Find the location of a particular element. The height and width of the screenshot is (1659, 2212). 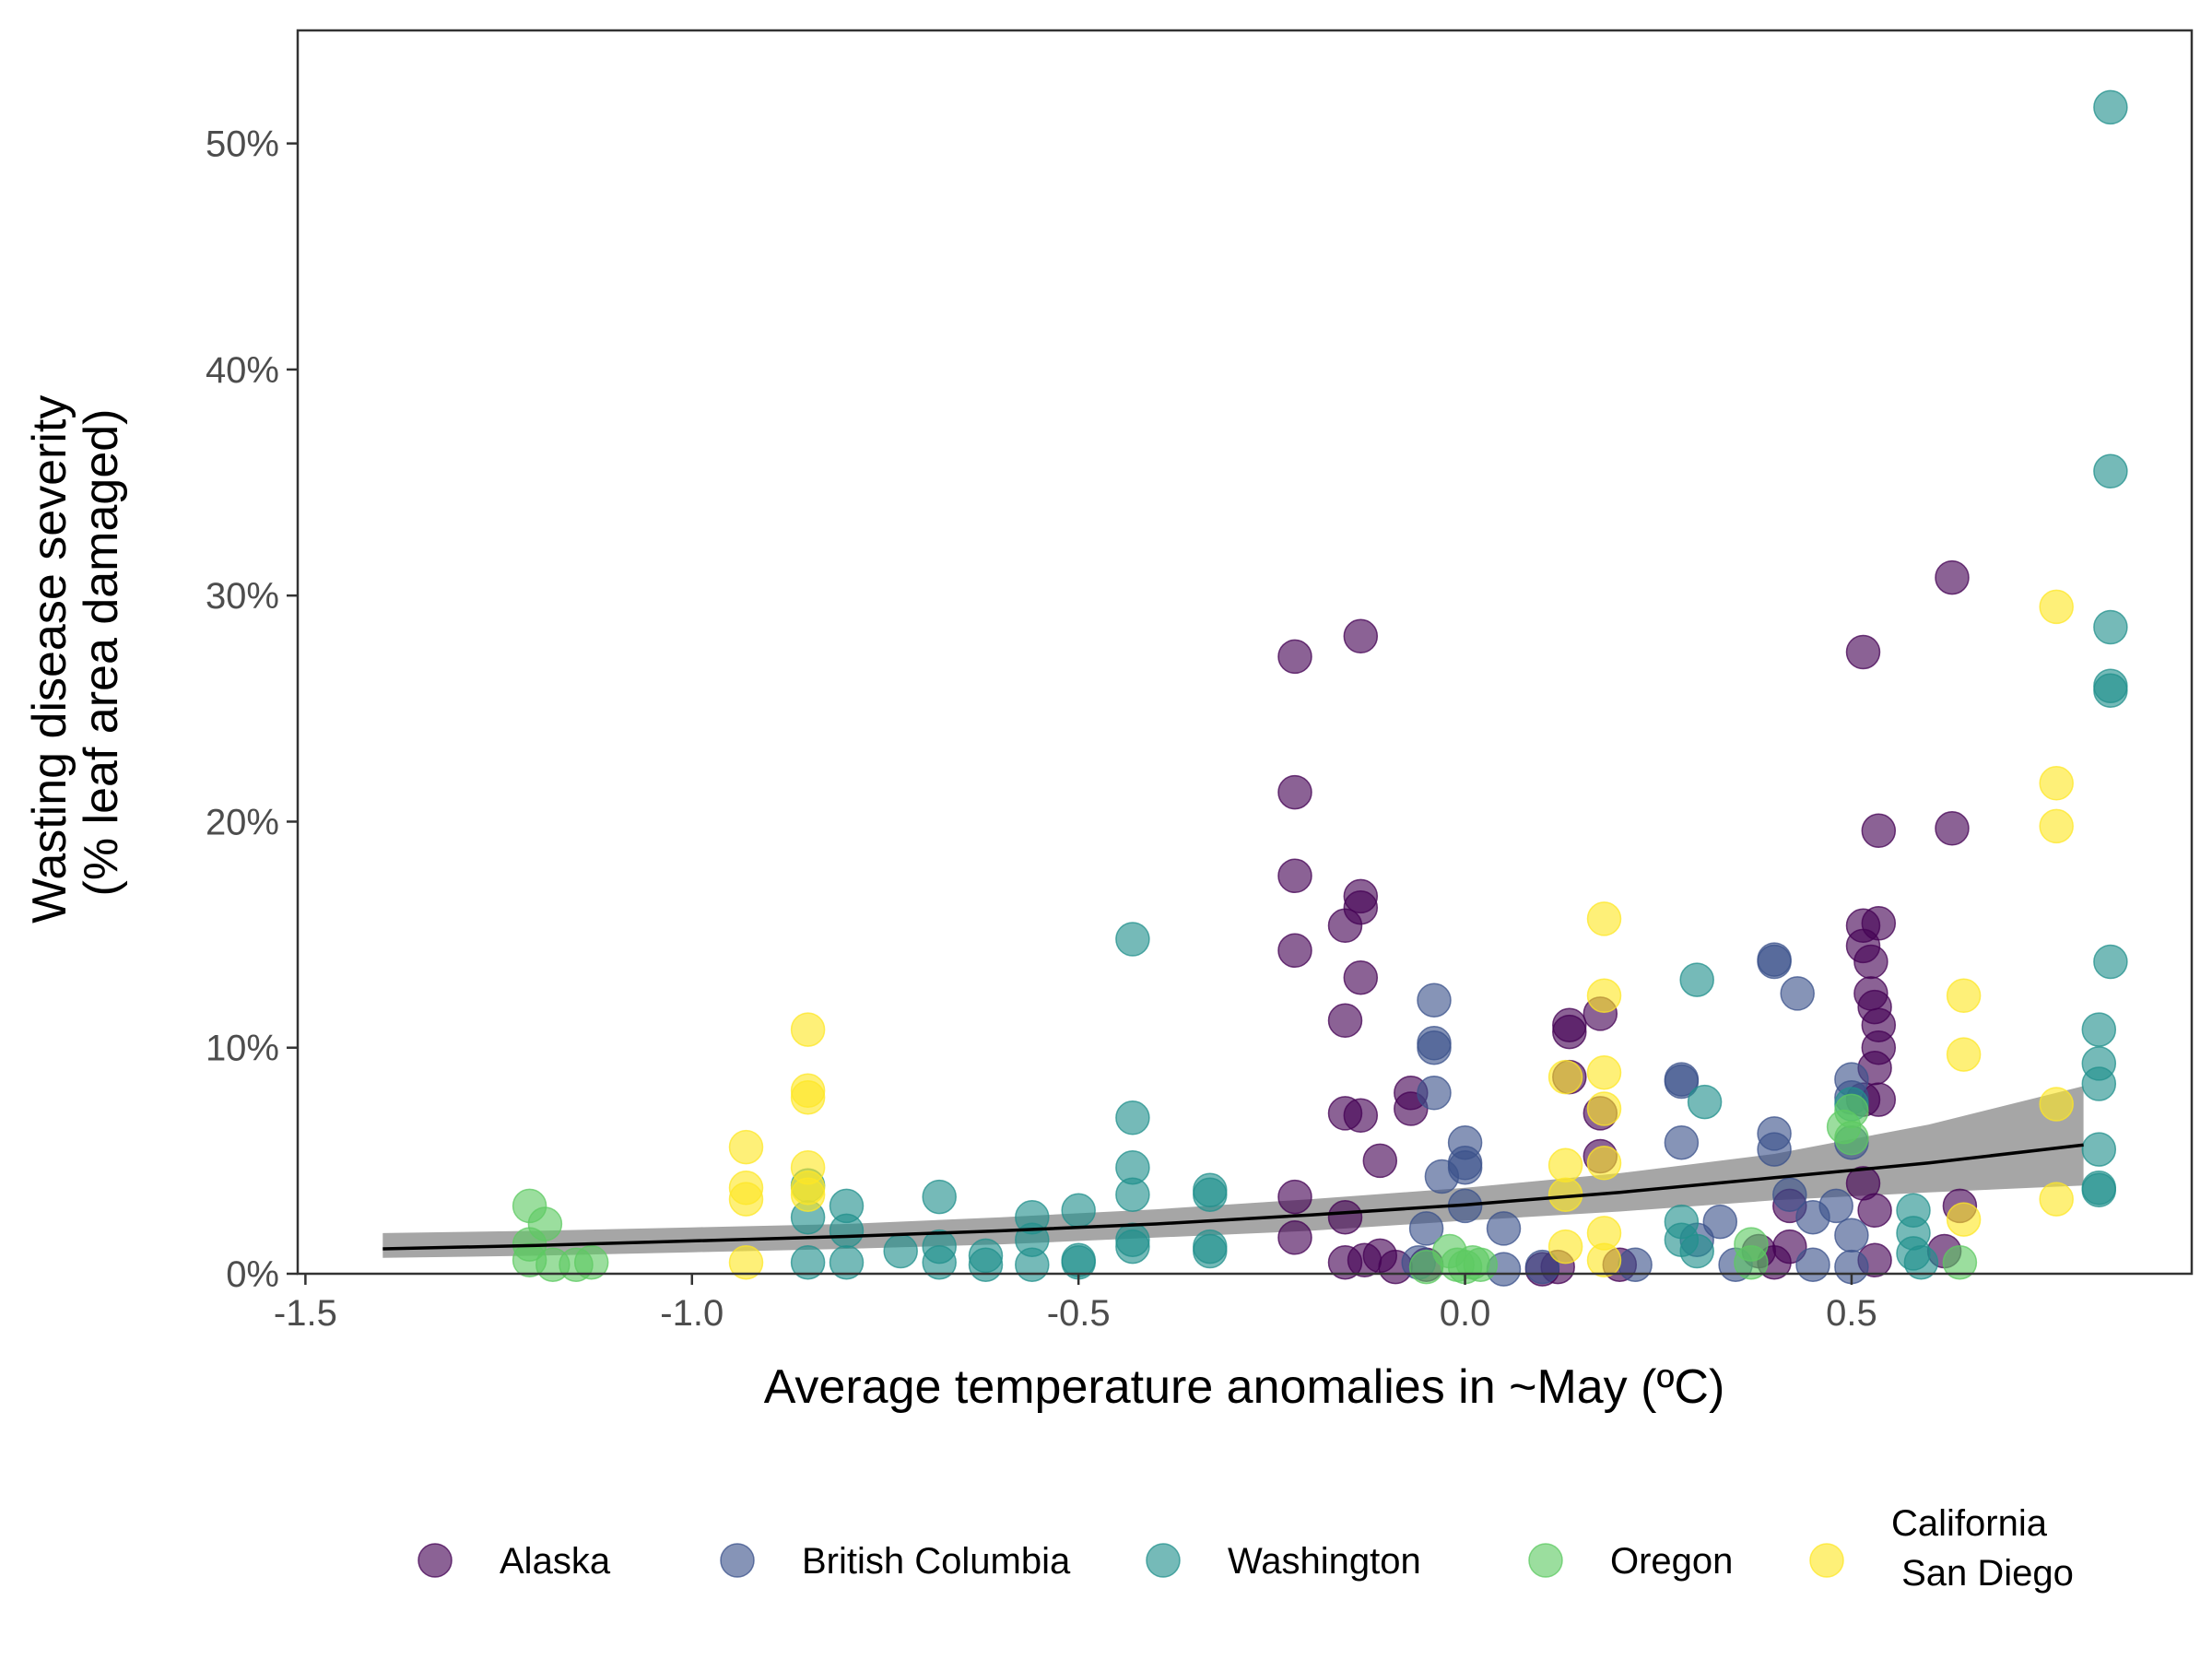

x-tick-label: -1.0 is located at coordinates (692, 1313).